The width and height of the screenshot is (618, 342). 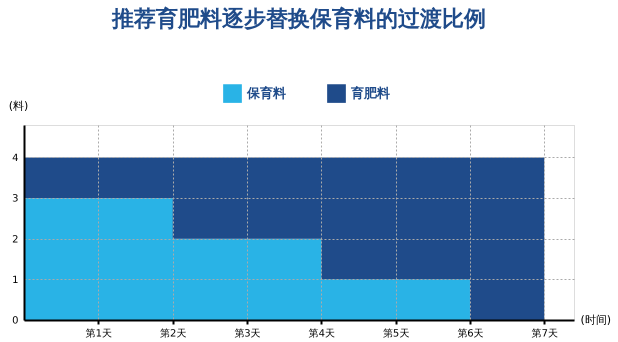 I want to click on y-tick-label: 2, so click(x=15, y=240).